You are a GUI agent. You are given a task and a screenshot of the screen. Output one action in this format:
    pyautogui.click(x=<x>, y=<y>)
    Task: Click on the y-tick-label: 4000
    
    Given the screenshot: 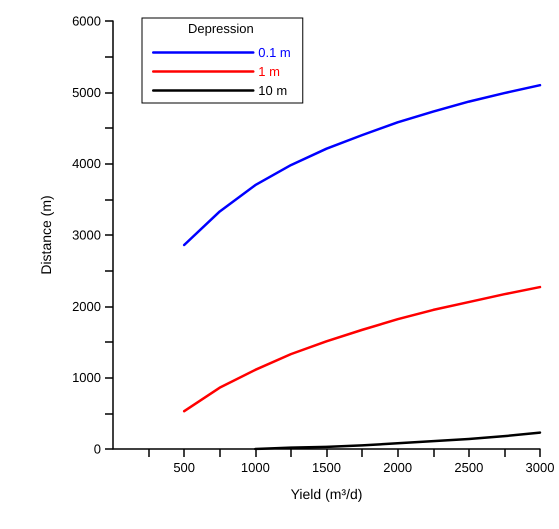 What is the action you would take?
    pyautogui.click(x=86, y=164)
    